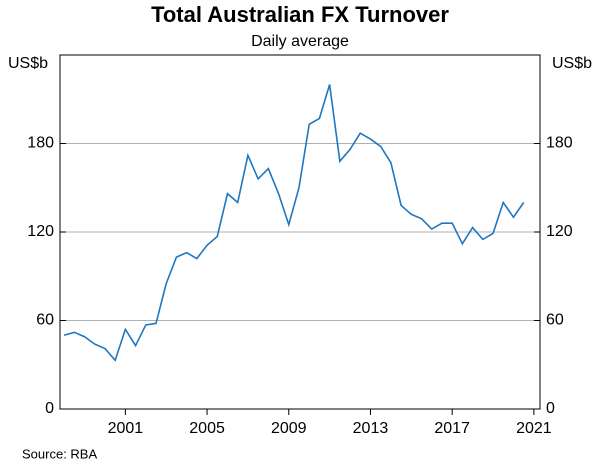 The height and width of the screenshot is (470, 600). What do you see at coordinates (28, 63) in the screenshot?
I see `y-axis-label: US$b` at bounding box center [28, 63].